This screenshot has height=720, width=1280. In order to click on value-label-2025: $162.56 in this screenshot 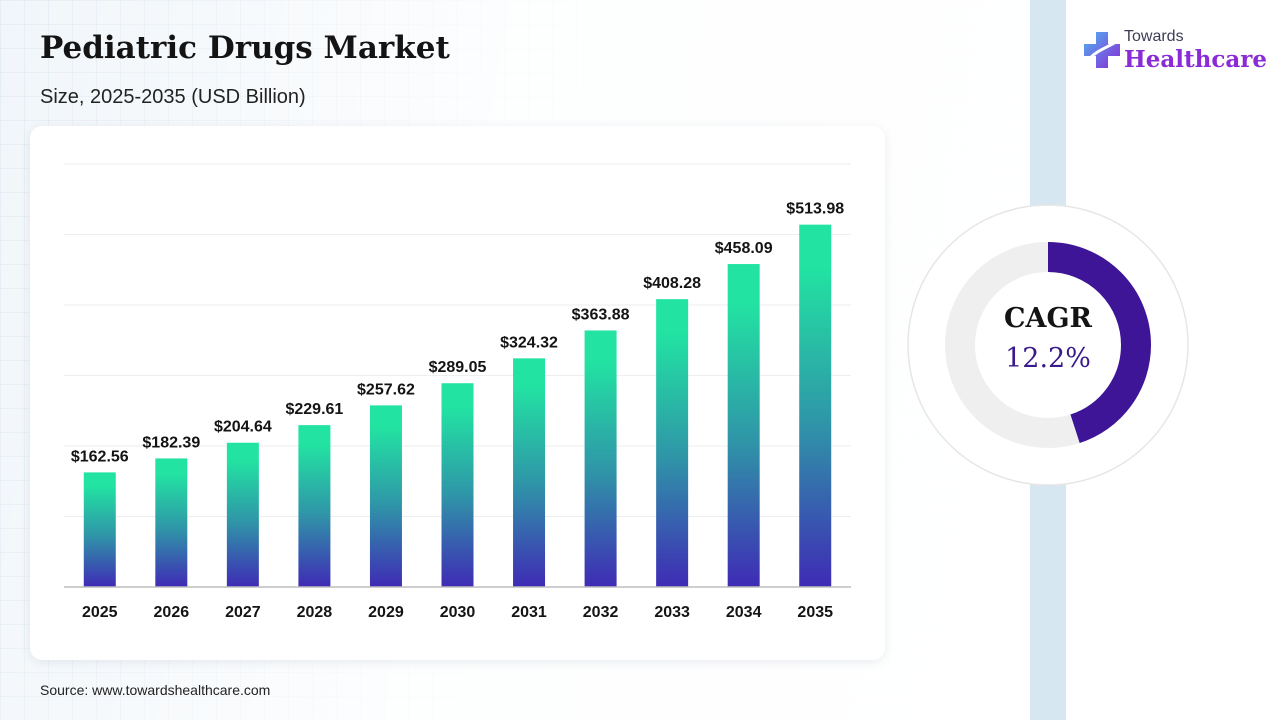, I will do `click(100, 456)`.